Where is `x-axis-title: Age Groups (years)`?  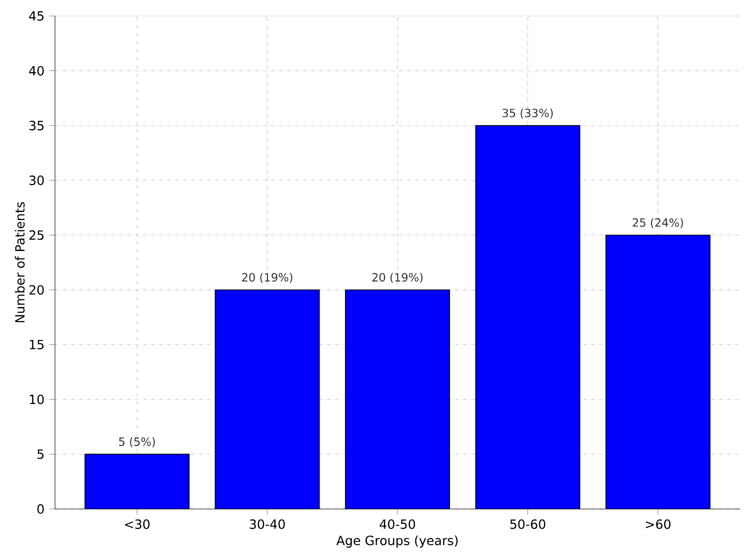 x-axis-title: Age Groups (years) is located at coordinates (397, 541).